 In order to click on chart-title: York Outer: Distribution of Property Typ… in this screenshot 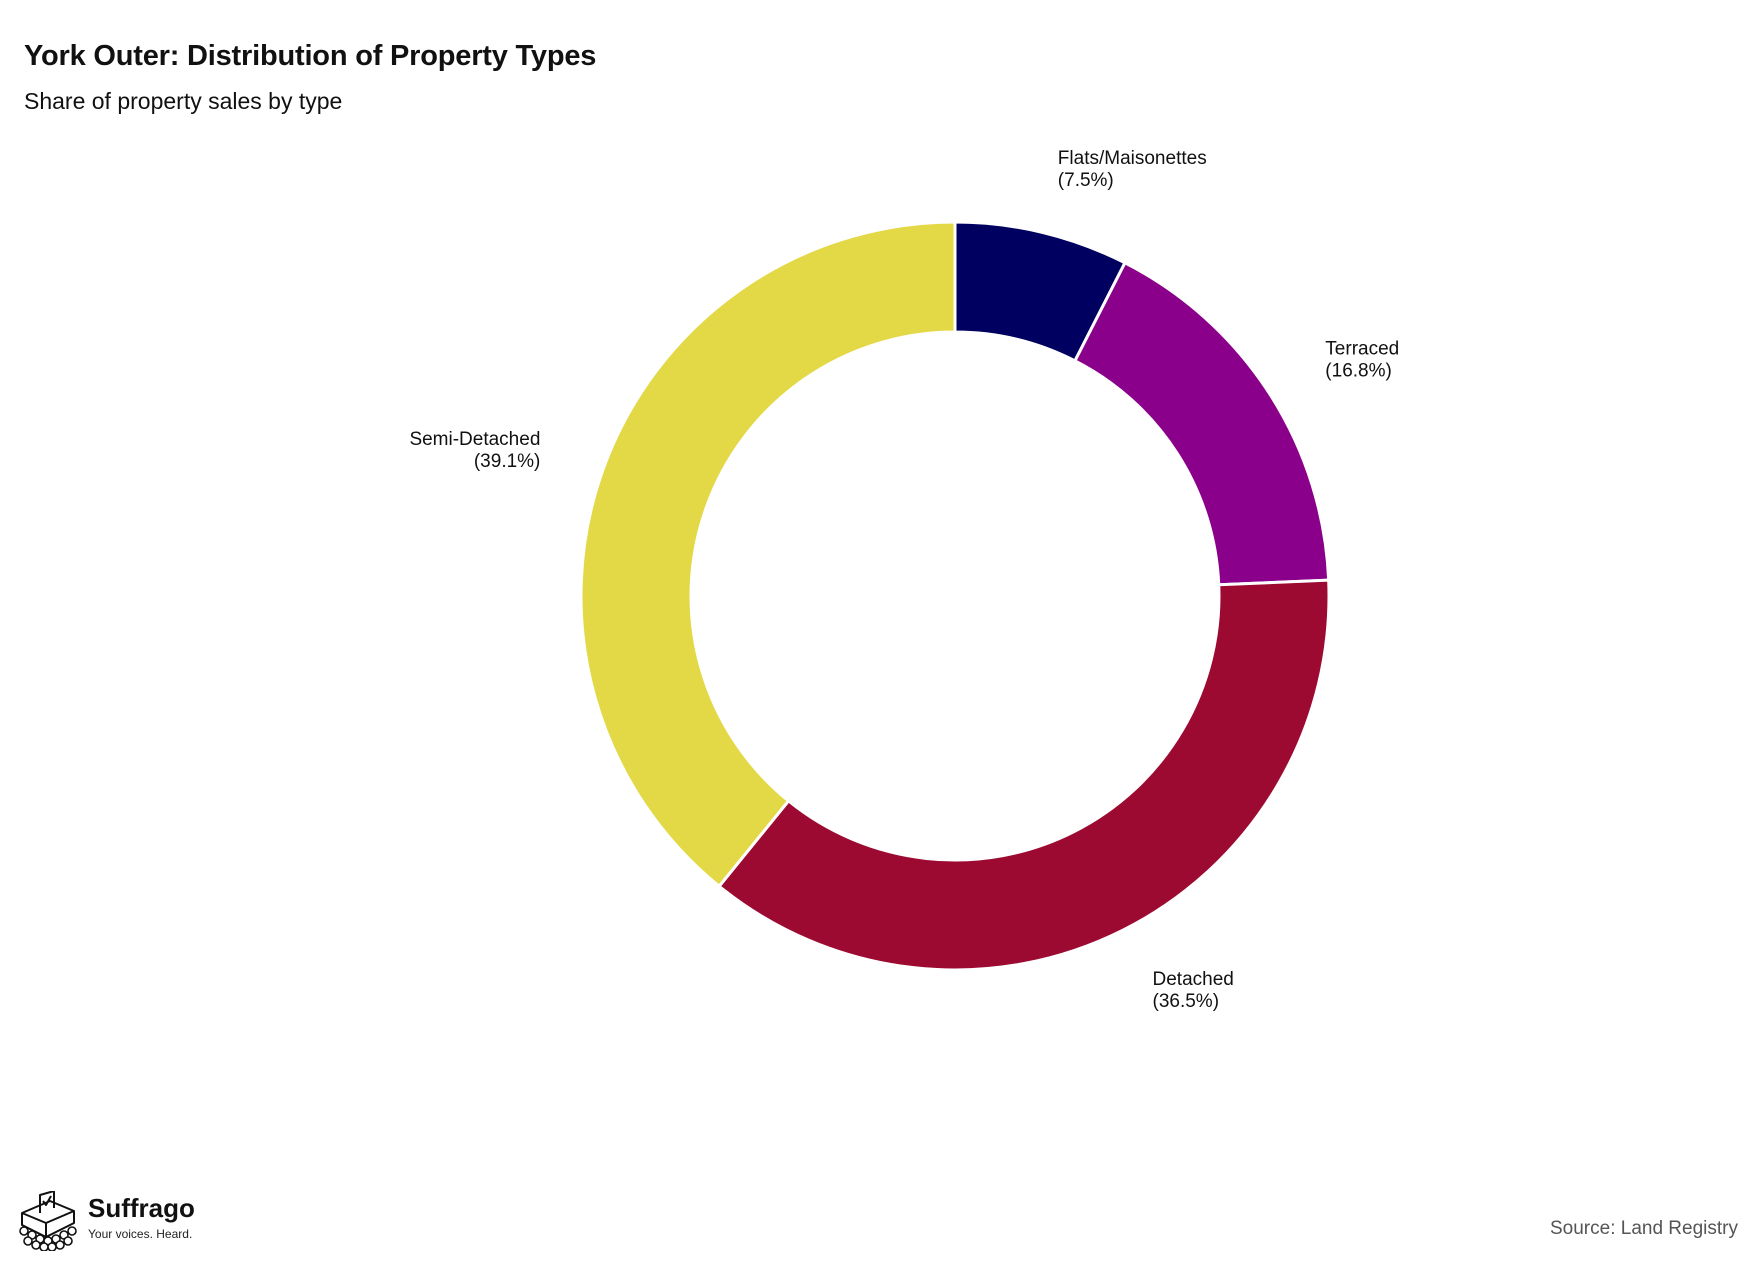, I will do `click(310, 56)`.